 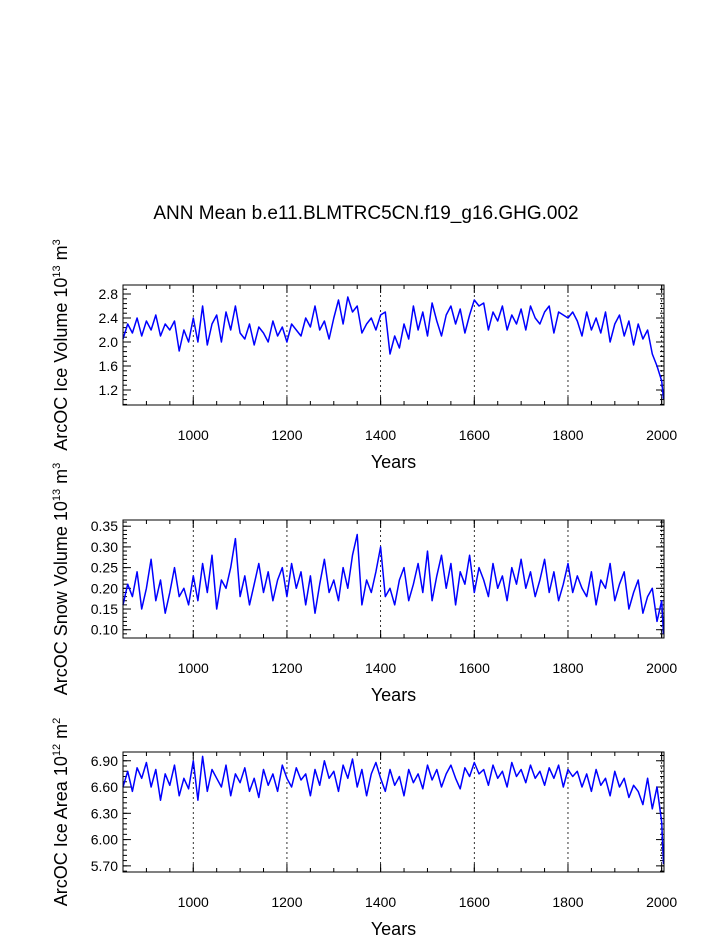 What do you see at coordinates (109, 342) in the screenshot?
I see `y-tick-label: 2.0` at bounding box center [109, 342].